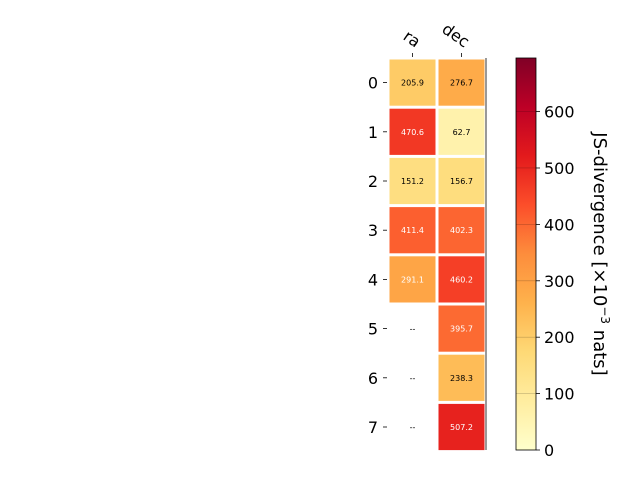 The height and width of the screenshot is (480, 640). What do you see at coordinates (549, 450) in the screenshot?
I see `colorbar-tick-label-0: 0` at bounding box center [549, 450].